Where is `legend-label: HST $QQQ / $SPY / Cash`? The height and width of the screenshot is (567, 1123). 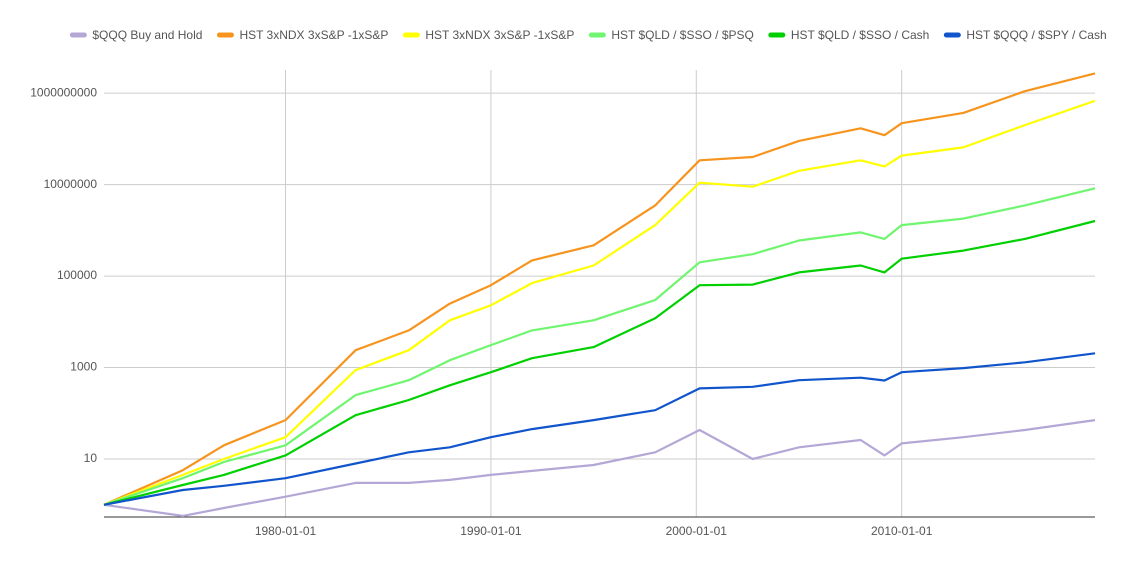 legend-label: HST $QQQ / $SPY / Cash is located at coordinates (1036, 35).